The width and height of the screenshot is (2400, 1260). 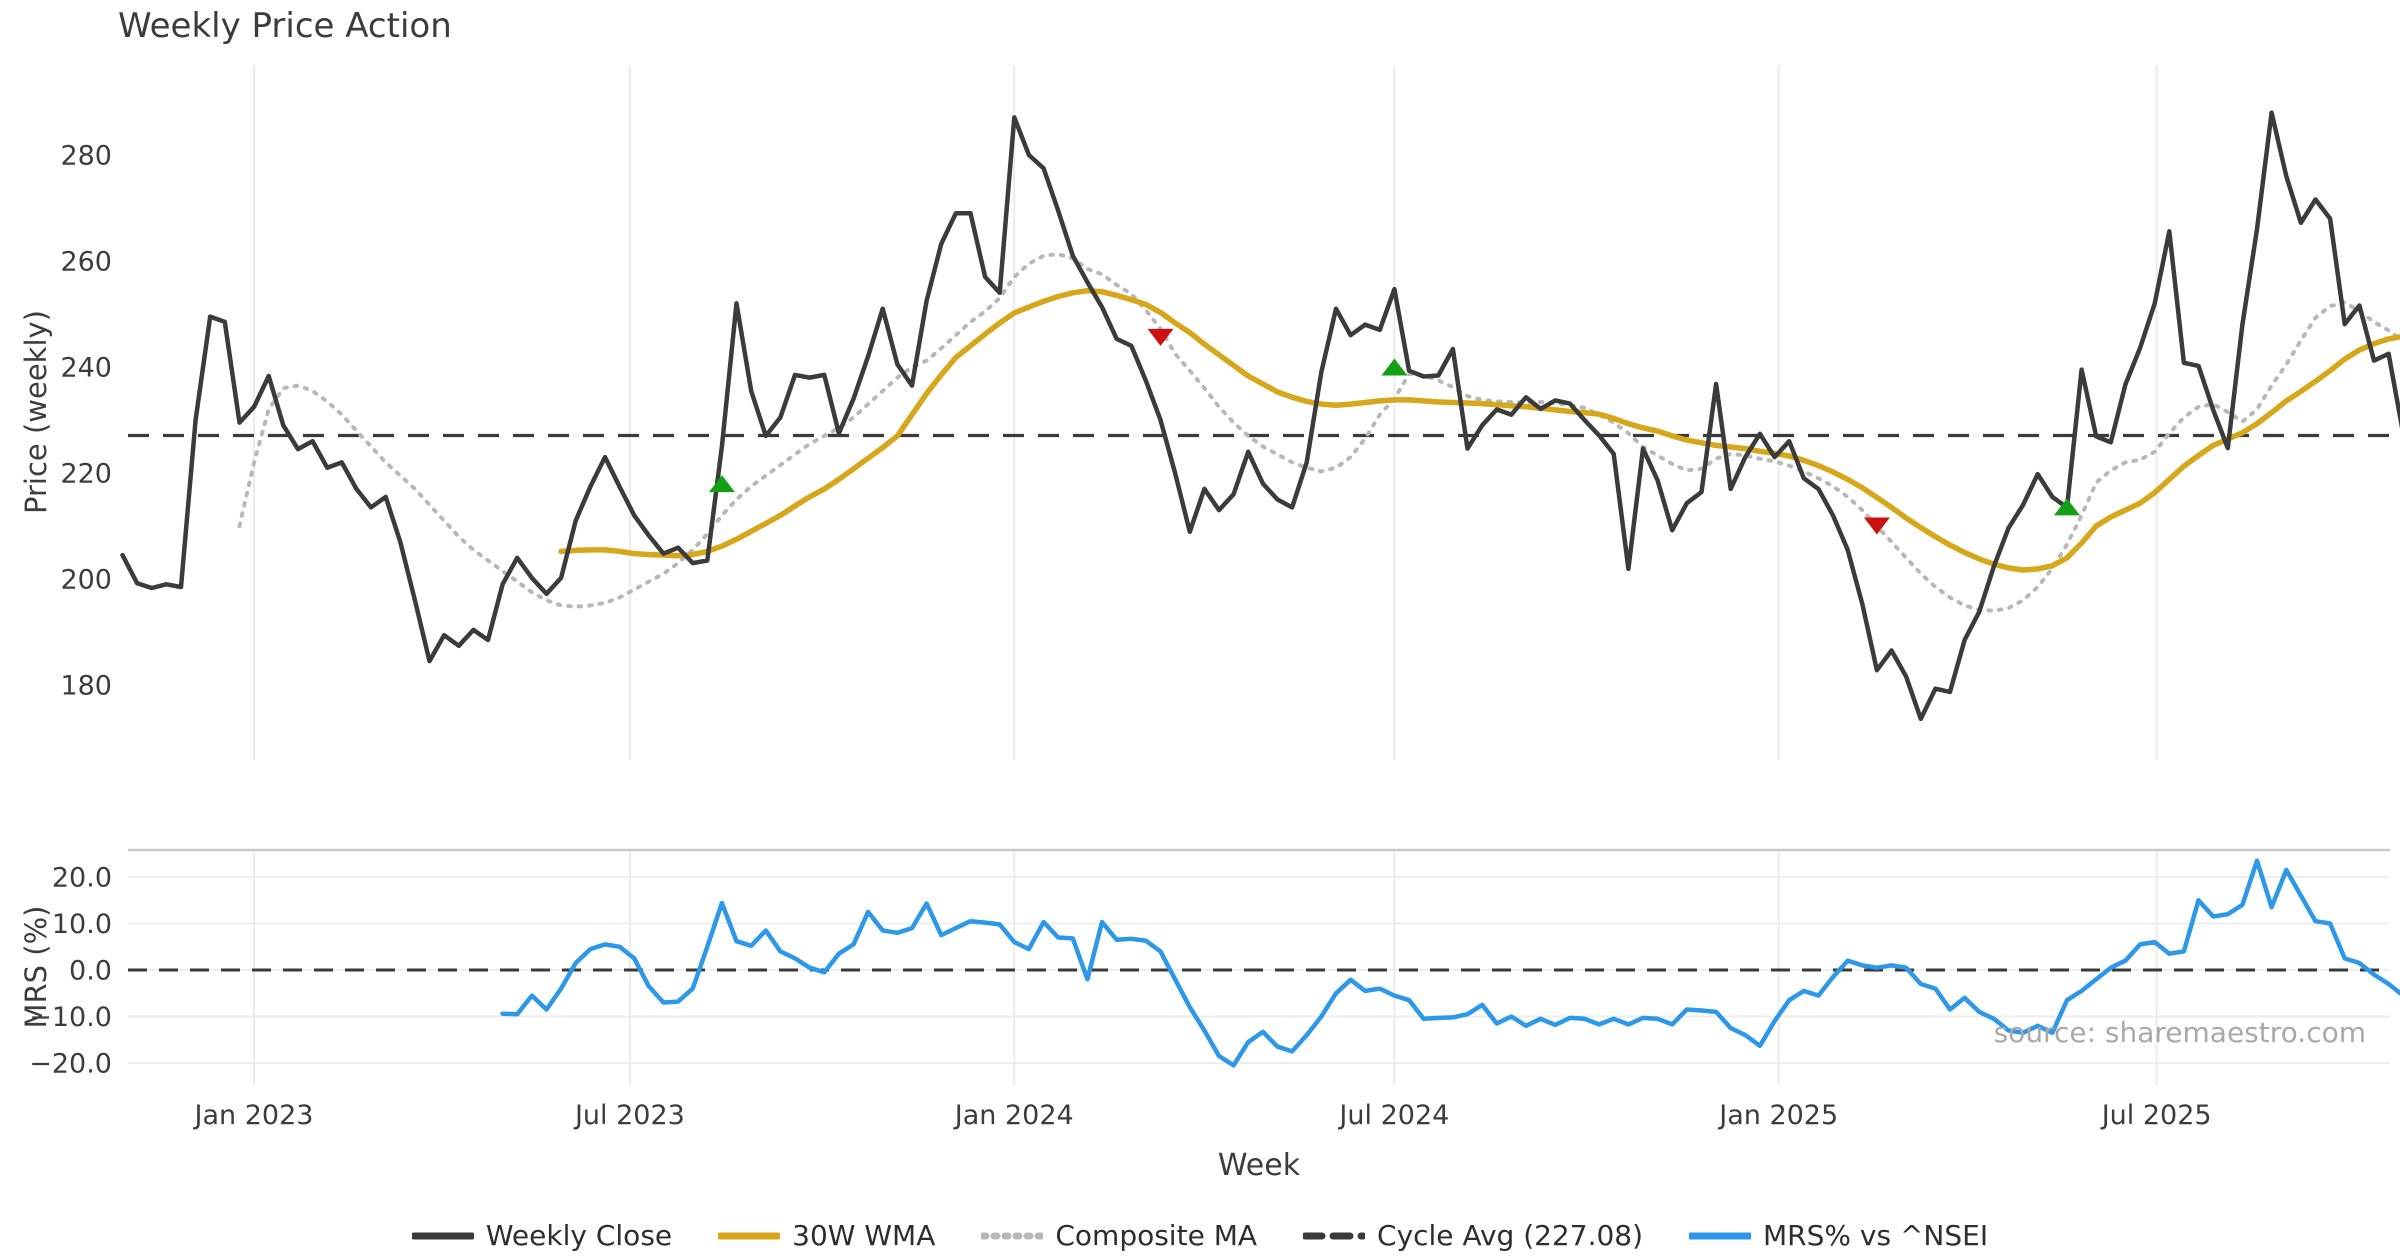 I want to click on legend-item-weekly-close: Weekly Close, so click(x=542, y=1235).